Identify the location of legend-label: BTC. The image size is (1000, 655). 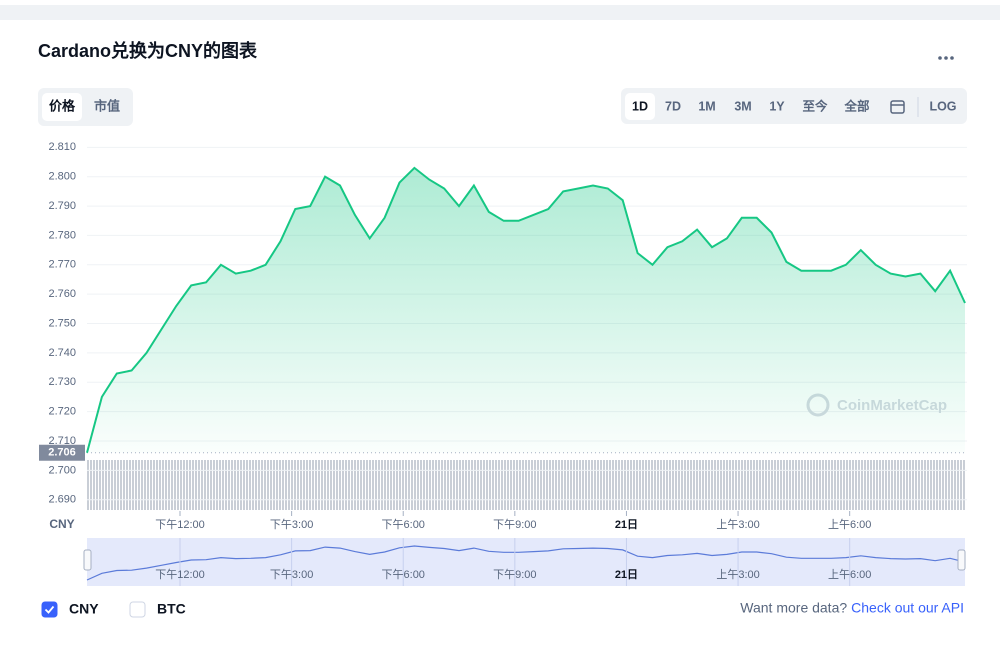
(171, 609).